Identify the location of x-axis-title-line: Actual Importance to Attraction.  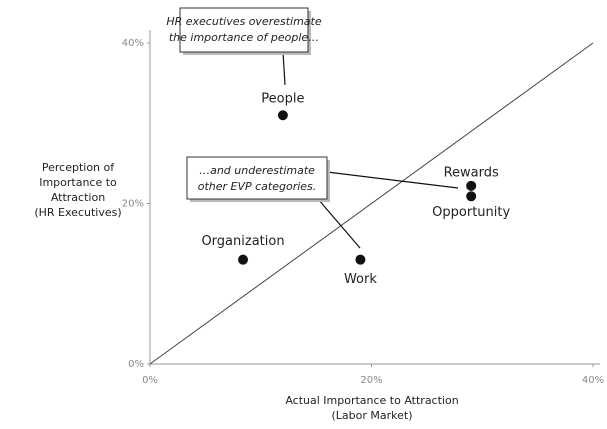
(371, 400).